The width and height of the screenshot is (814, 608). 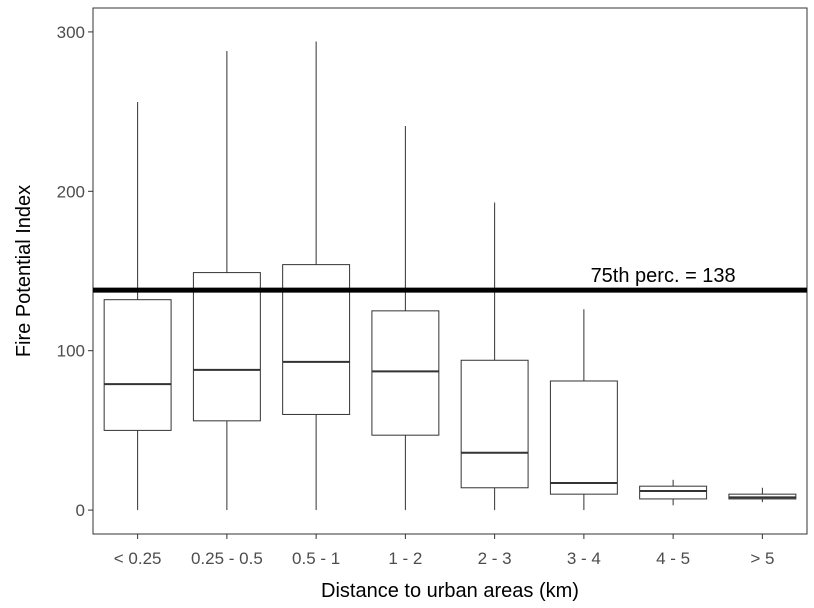 What do you see at coordinates (584, 558) in the screenshot?
I see `x-tick-label: 3 - 4` at bounding box center [584, 558].